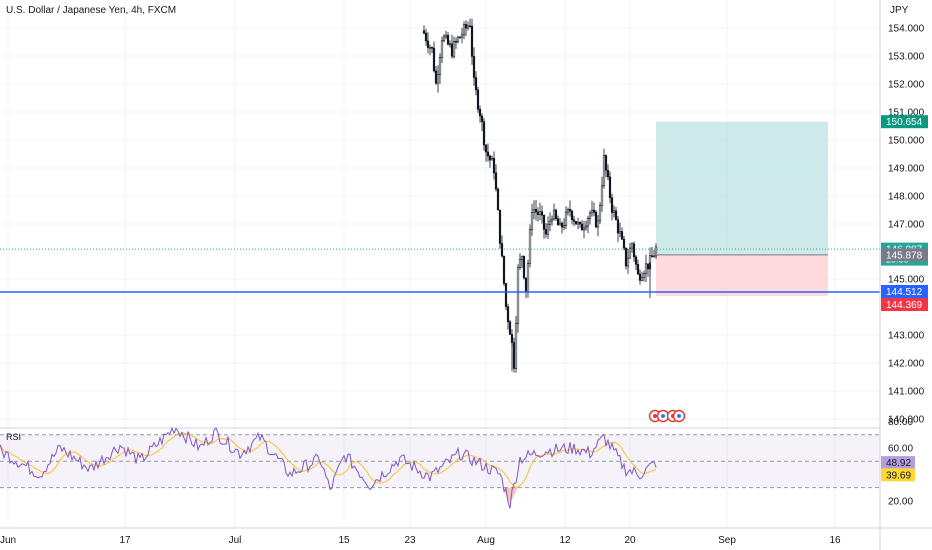 The width and height of the screenshot is (932, 550). What do you see at coordinates (906, 85) in the screenshot?
I see `price-tick-label: 152.000` at bounding box center [906, 85].